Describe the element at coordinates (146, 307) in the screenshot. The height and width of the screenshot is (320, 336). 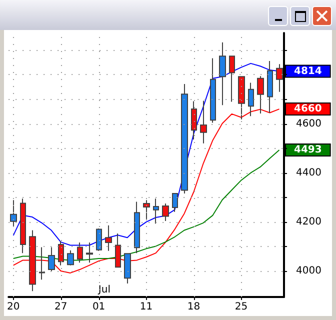
I see `x-tick-label: 11` at that location.